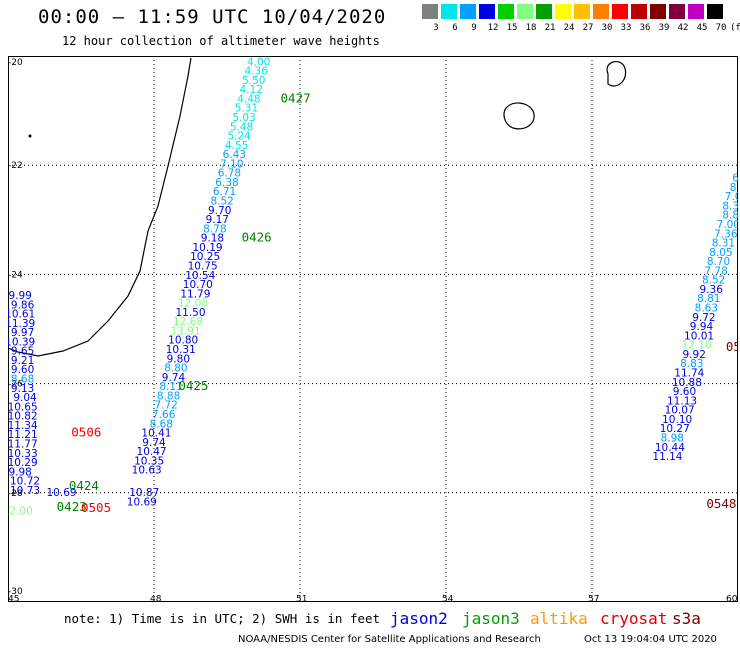  I want to click on mauritius-coastline, so click(616, 73).